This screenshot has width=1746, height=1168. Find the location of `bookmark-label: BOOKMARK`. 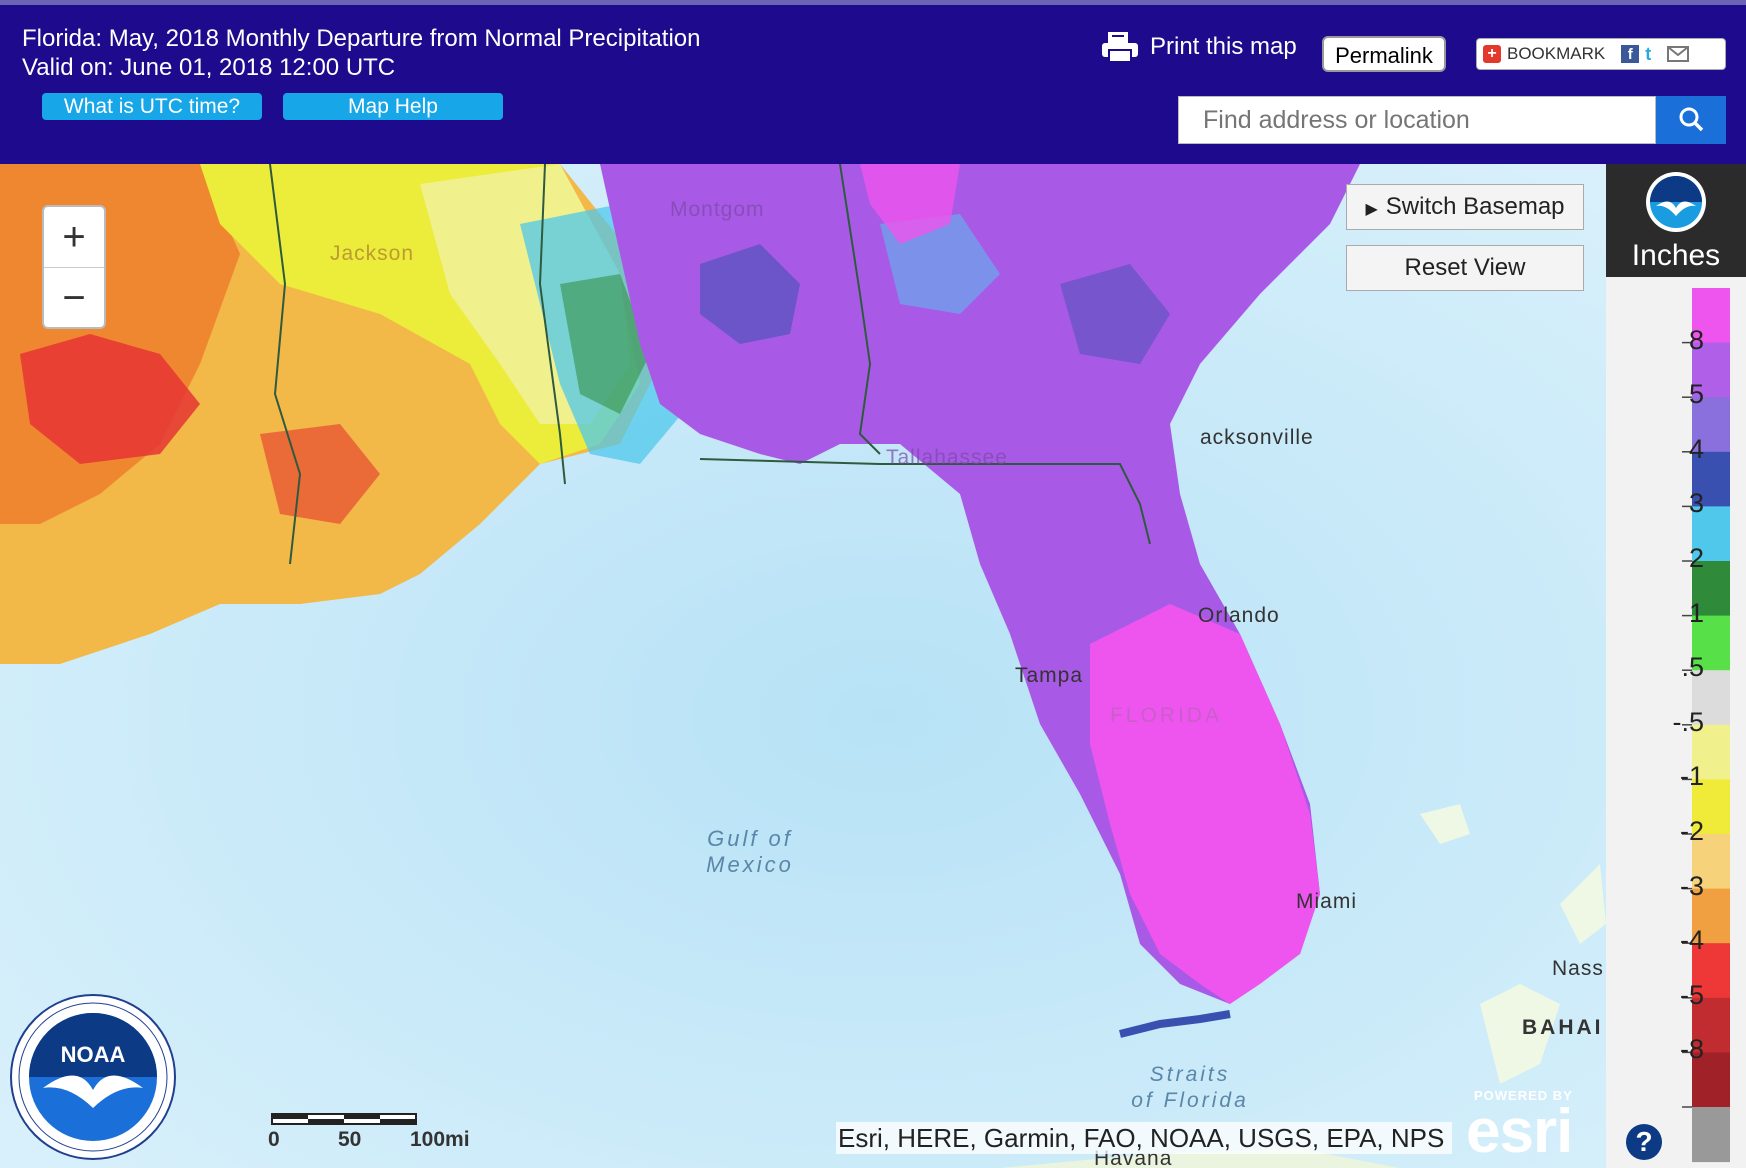

bookmark-label: BOOKMARK is located at coordinates (1556, 53).